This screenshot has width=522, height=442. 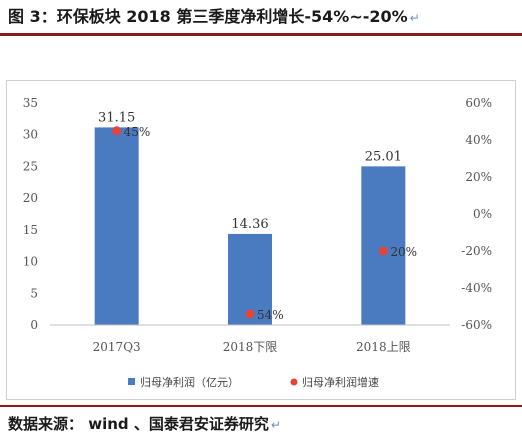 What do you see at coordinates (478, 177) in the screenshot?
I see `right-axis-tick-label: 20%` at bounding box center [478, 177].